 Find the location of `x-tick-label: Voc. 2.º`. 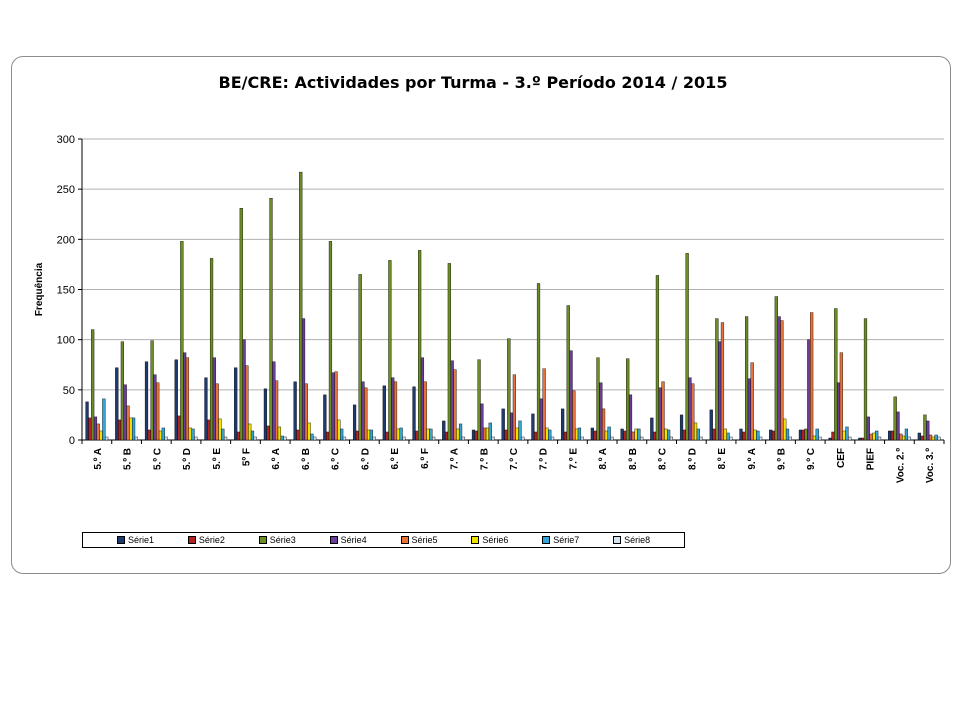

x-tick-label: Voc. 2.º is located at coordinates (900, 465).